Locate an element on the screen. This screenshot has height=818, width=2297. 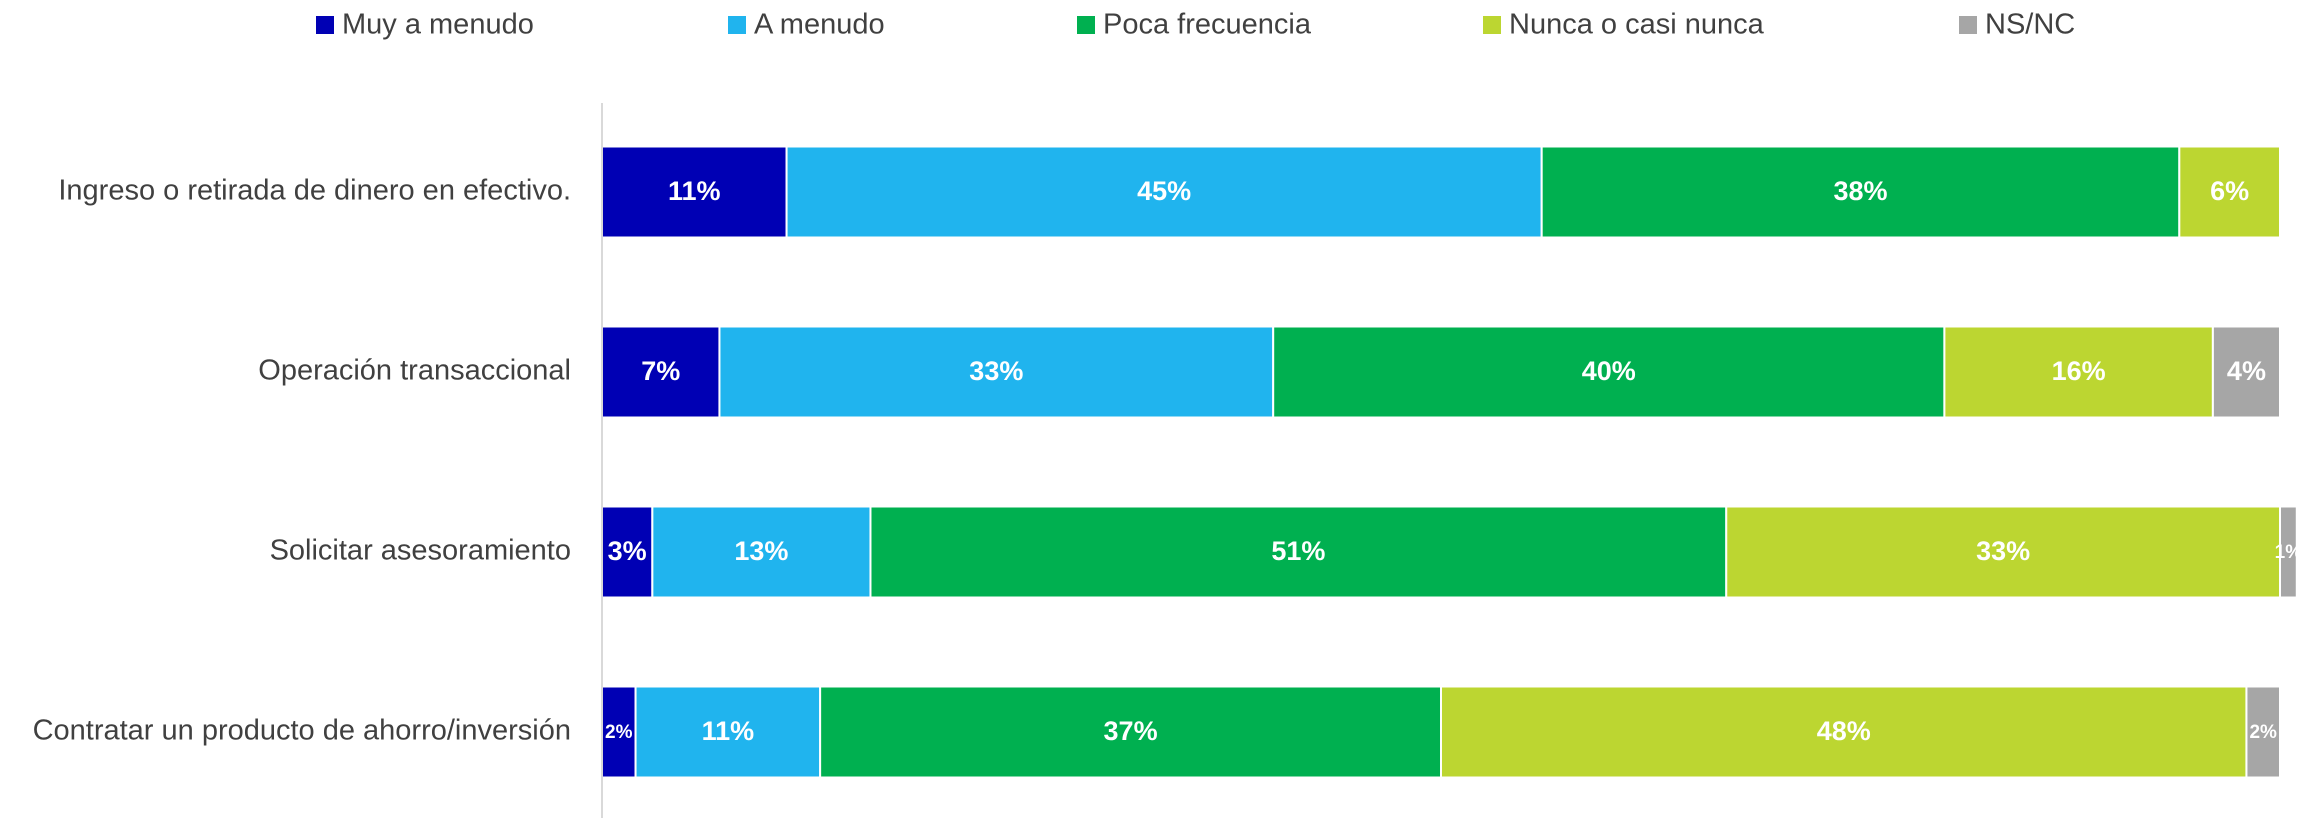
data-label: 45% is located at coordinates (1164, 191).